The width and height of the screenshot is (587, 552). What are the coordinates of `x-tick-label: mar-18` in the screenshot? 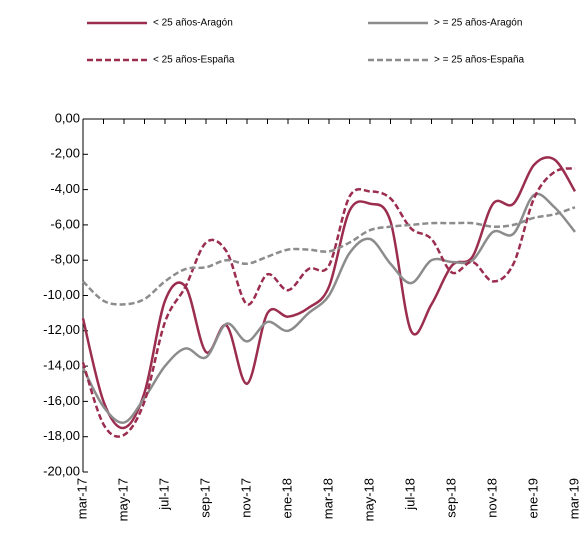 It's located at (327, 498).